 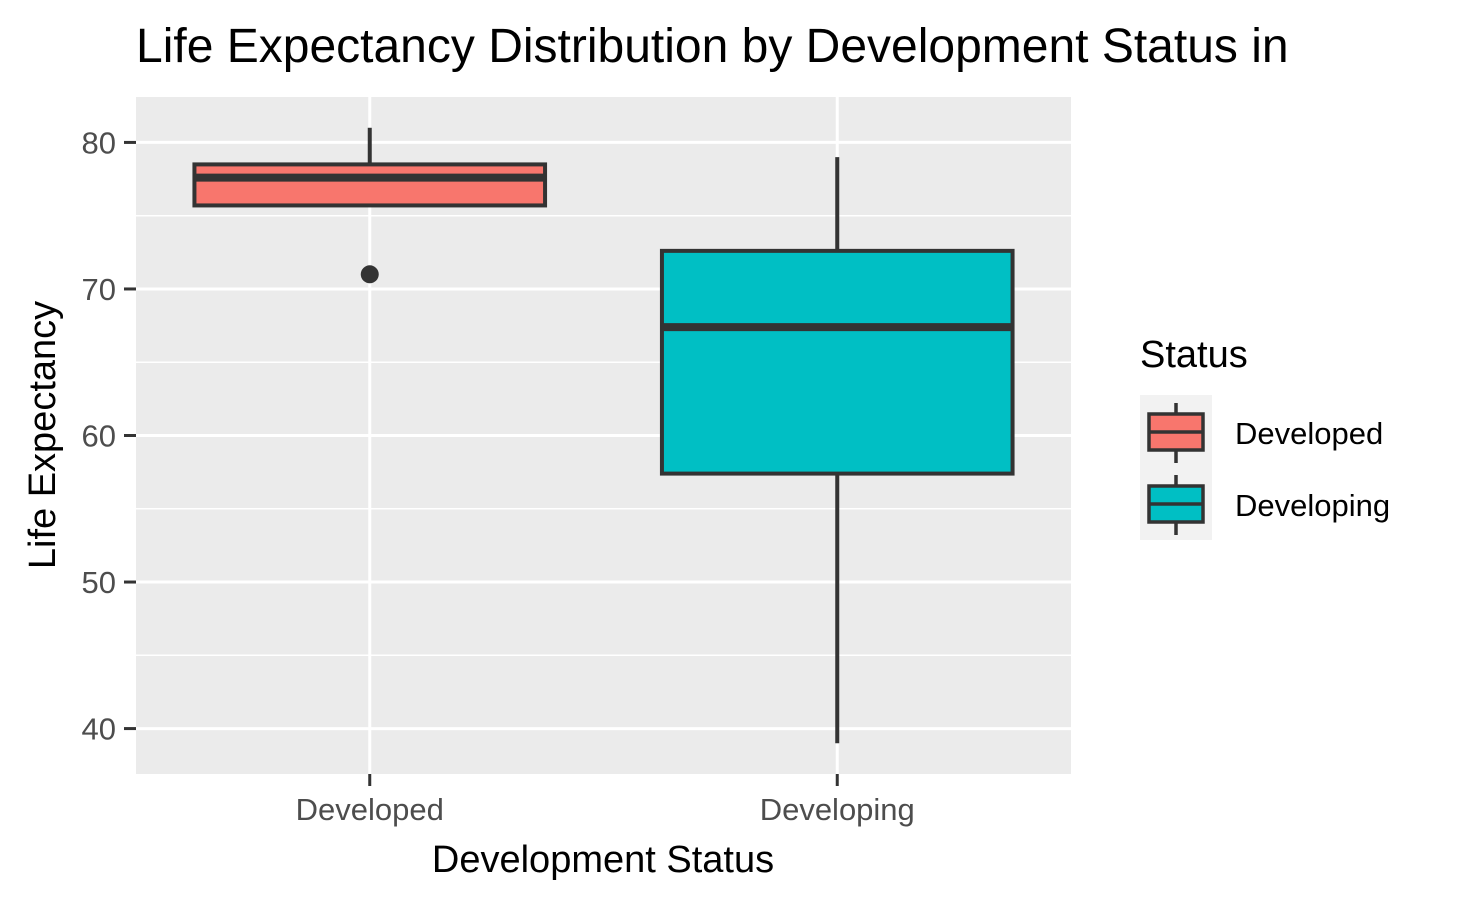 I want to click on y-tick-label: 60, so click(x=99, y=436).